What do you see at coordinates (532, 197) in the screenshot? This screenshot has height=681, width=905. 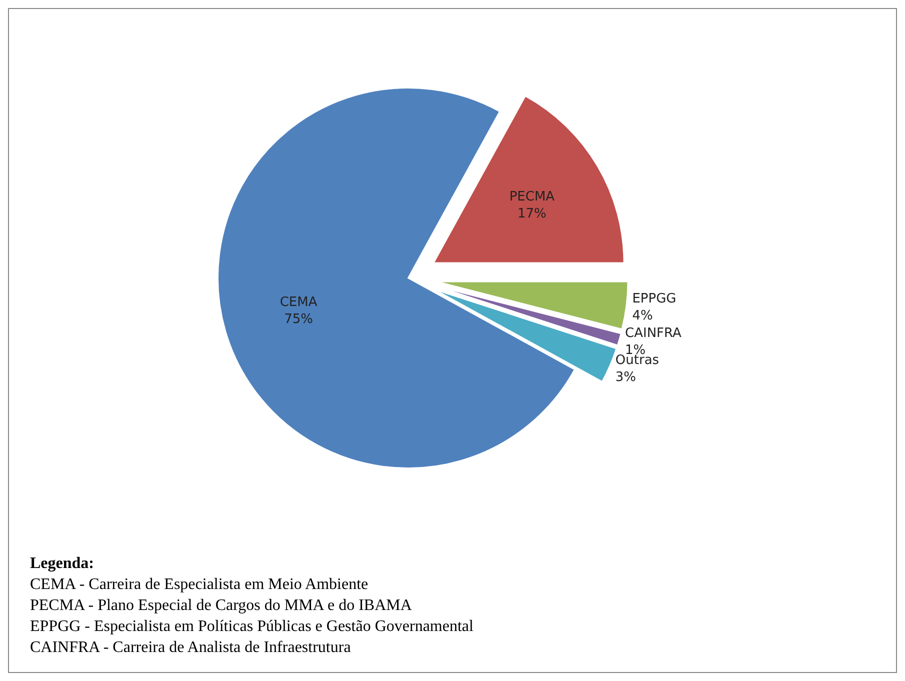 I see `slice-label: PECMA` at bounding box center [532, 197].